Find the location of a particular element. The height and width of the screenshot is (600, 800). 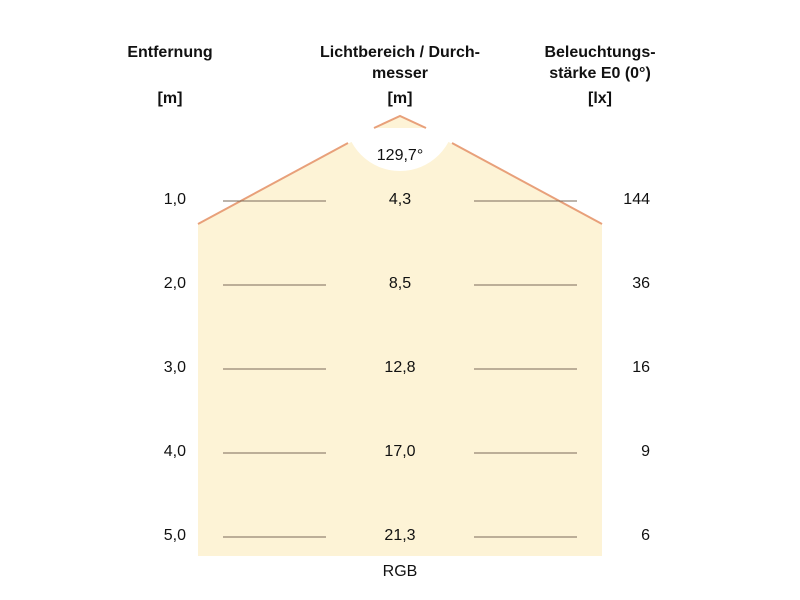

diameter-value: 12,8 is located at coordinates (400, 367).